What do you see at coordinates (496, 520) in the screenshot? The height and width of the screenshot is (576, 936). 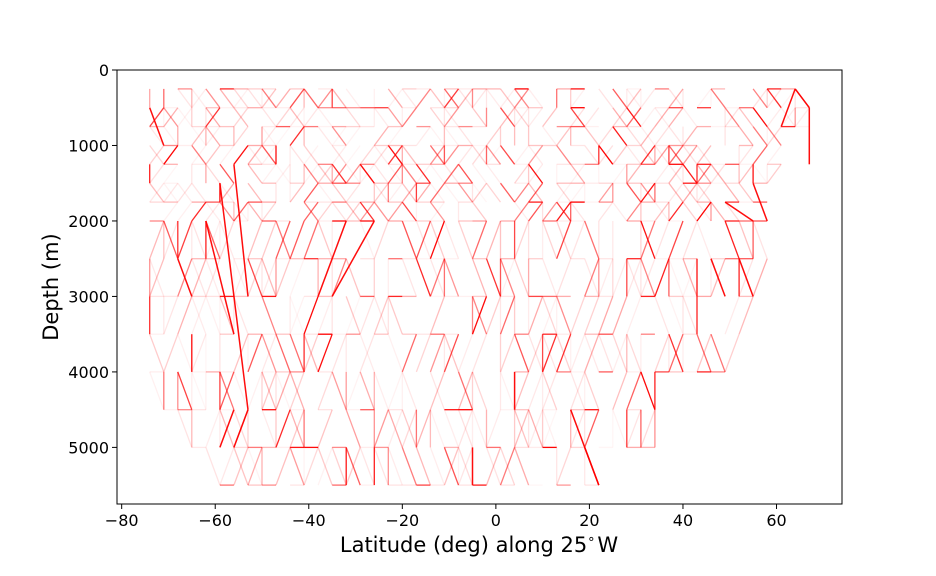 I see `x-tick-label: 0` at bounding box center [496, 520].